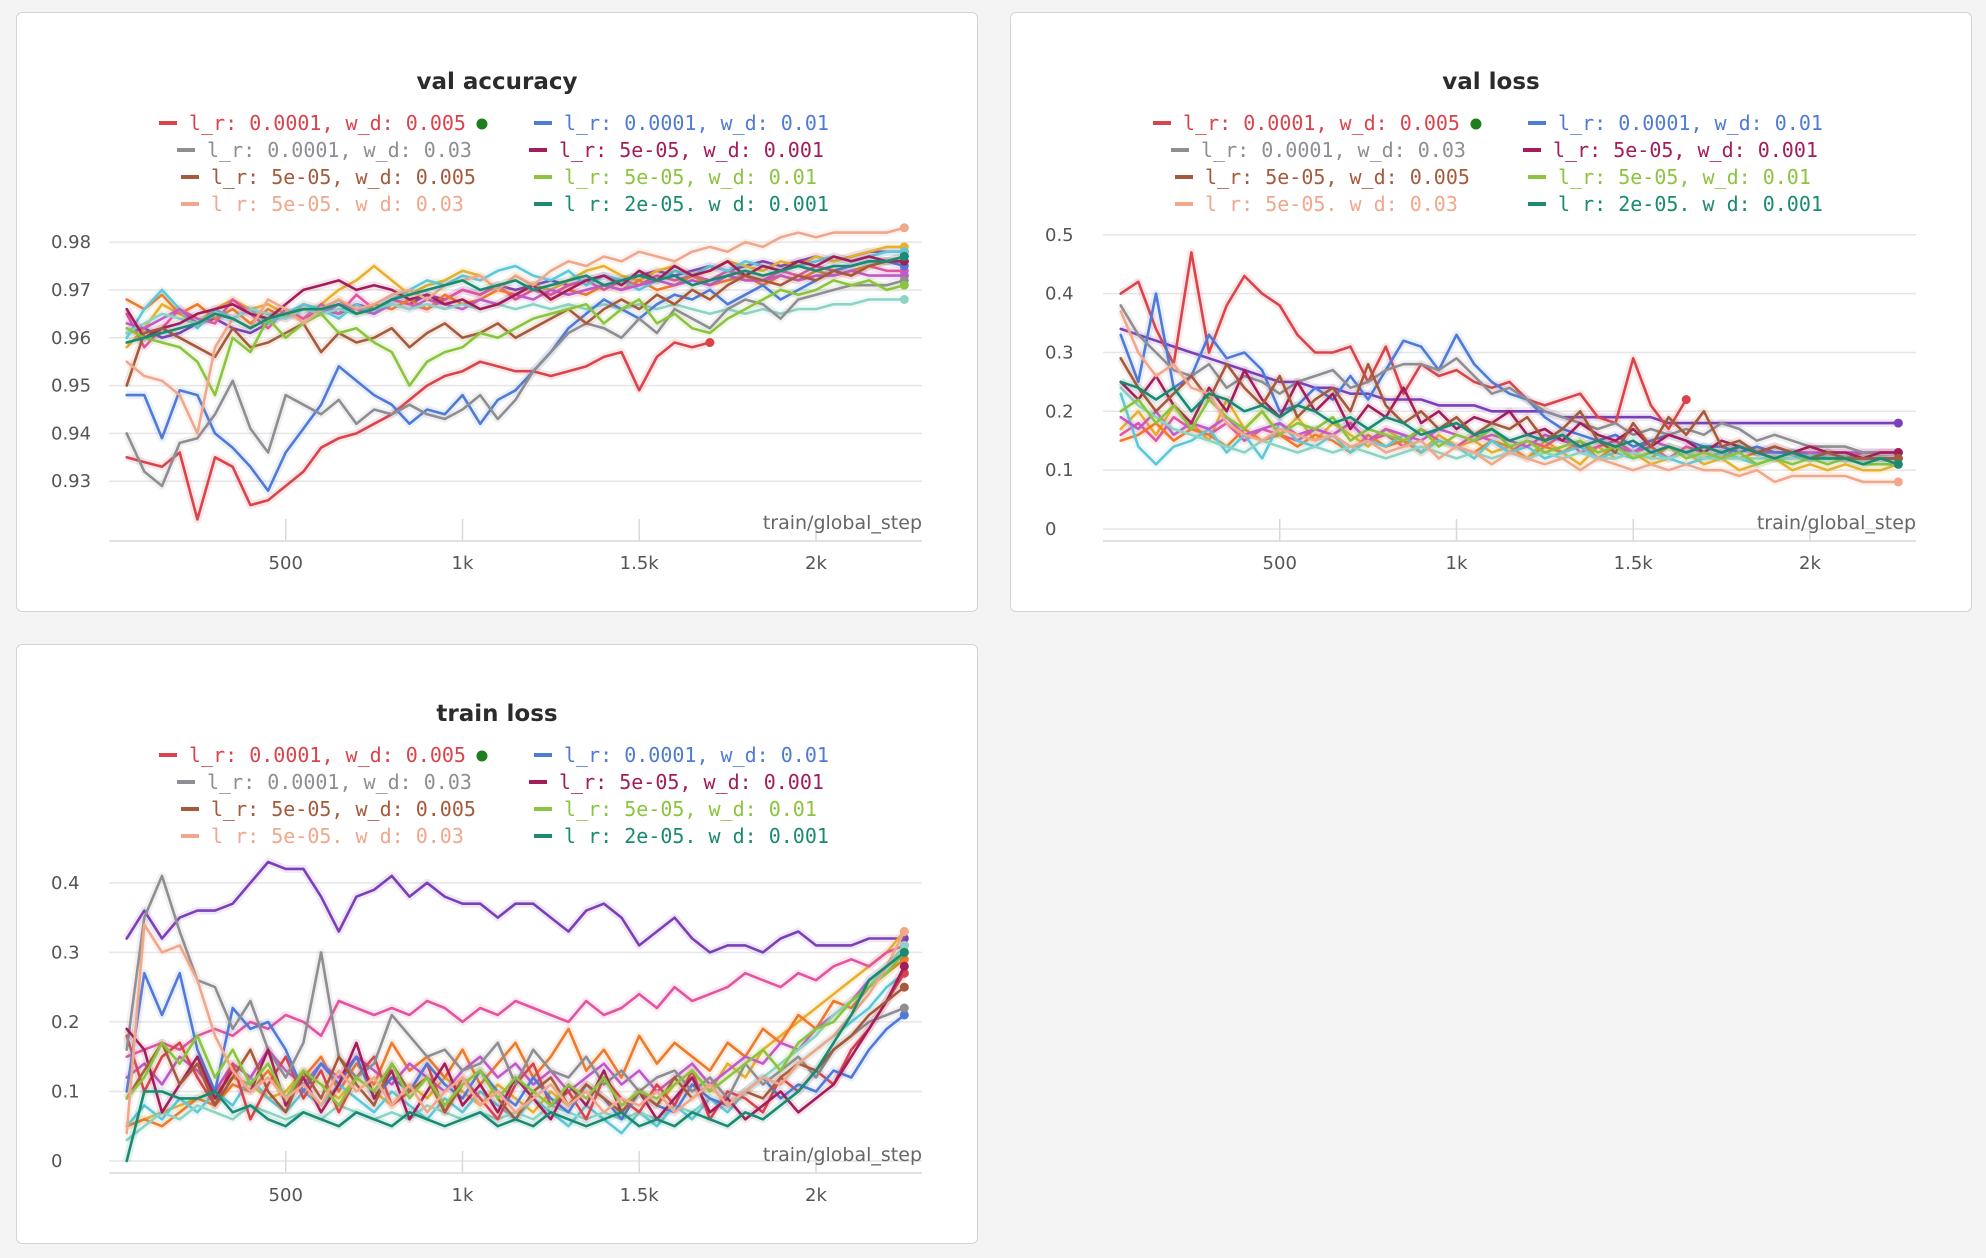 The image size is (1986, 1258). What do you see at coordinates (71, 481) in the screenshot?
I see `y-tick-label: 0.93` at bounding box center [71, 481].